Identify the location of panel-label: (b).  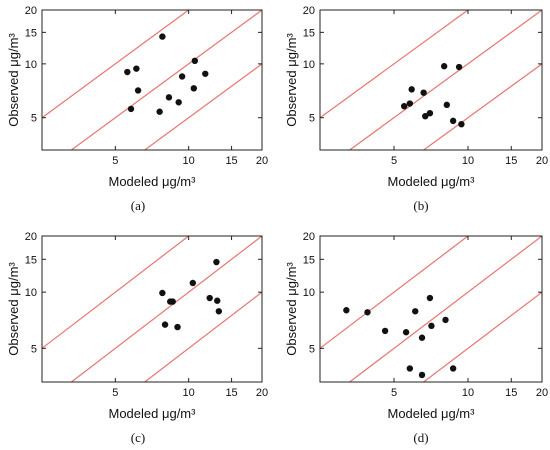
(420, 205).